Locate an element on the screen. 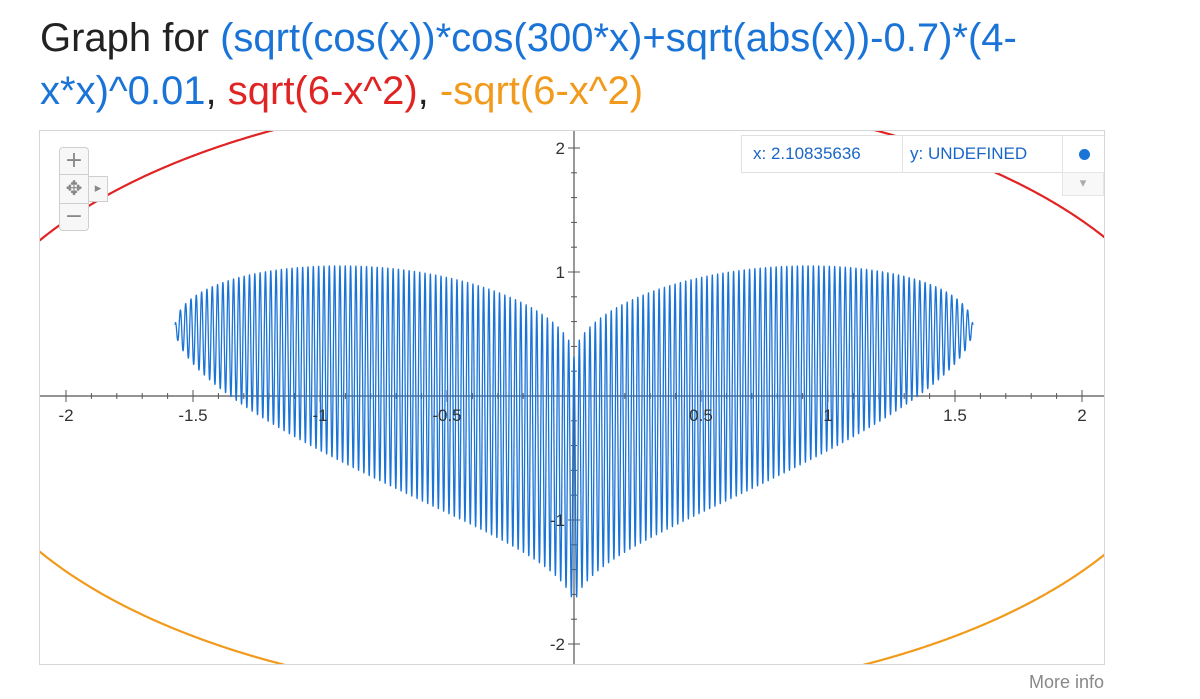  zoom-out-button: − is located at coordinates (74, 217).